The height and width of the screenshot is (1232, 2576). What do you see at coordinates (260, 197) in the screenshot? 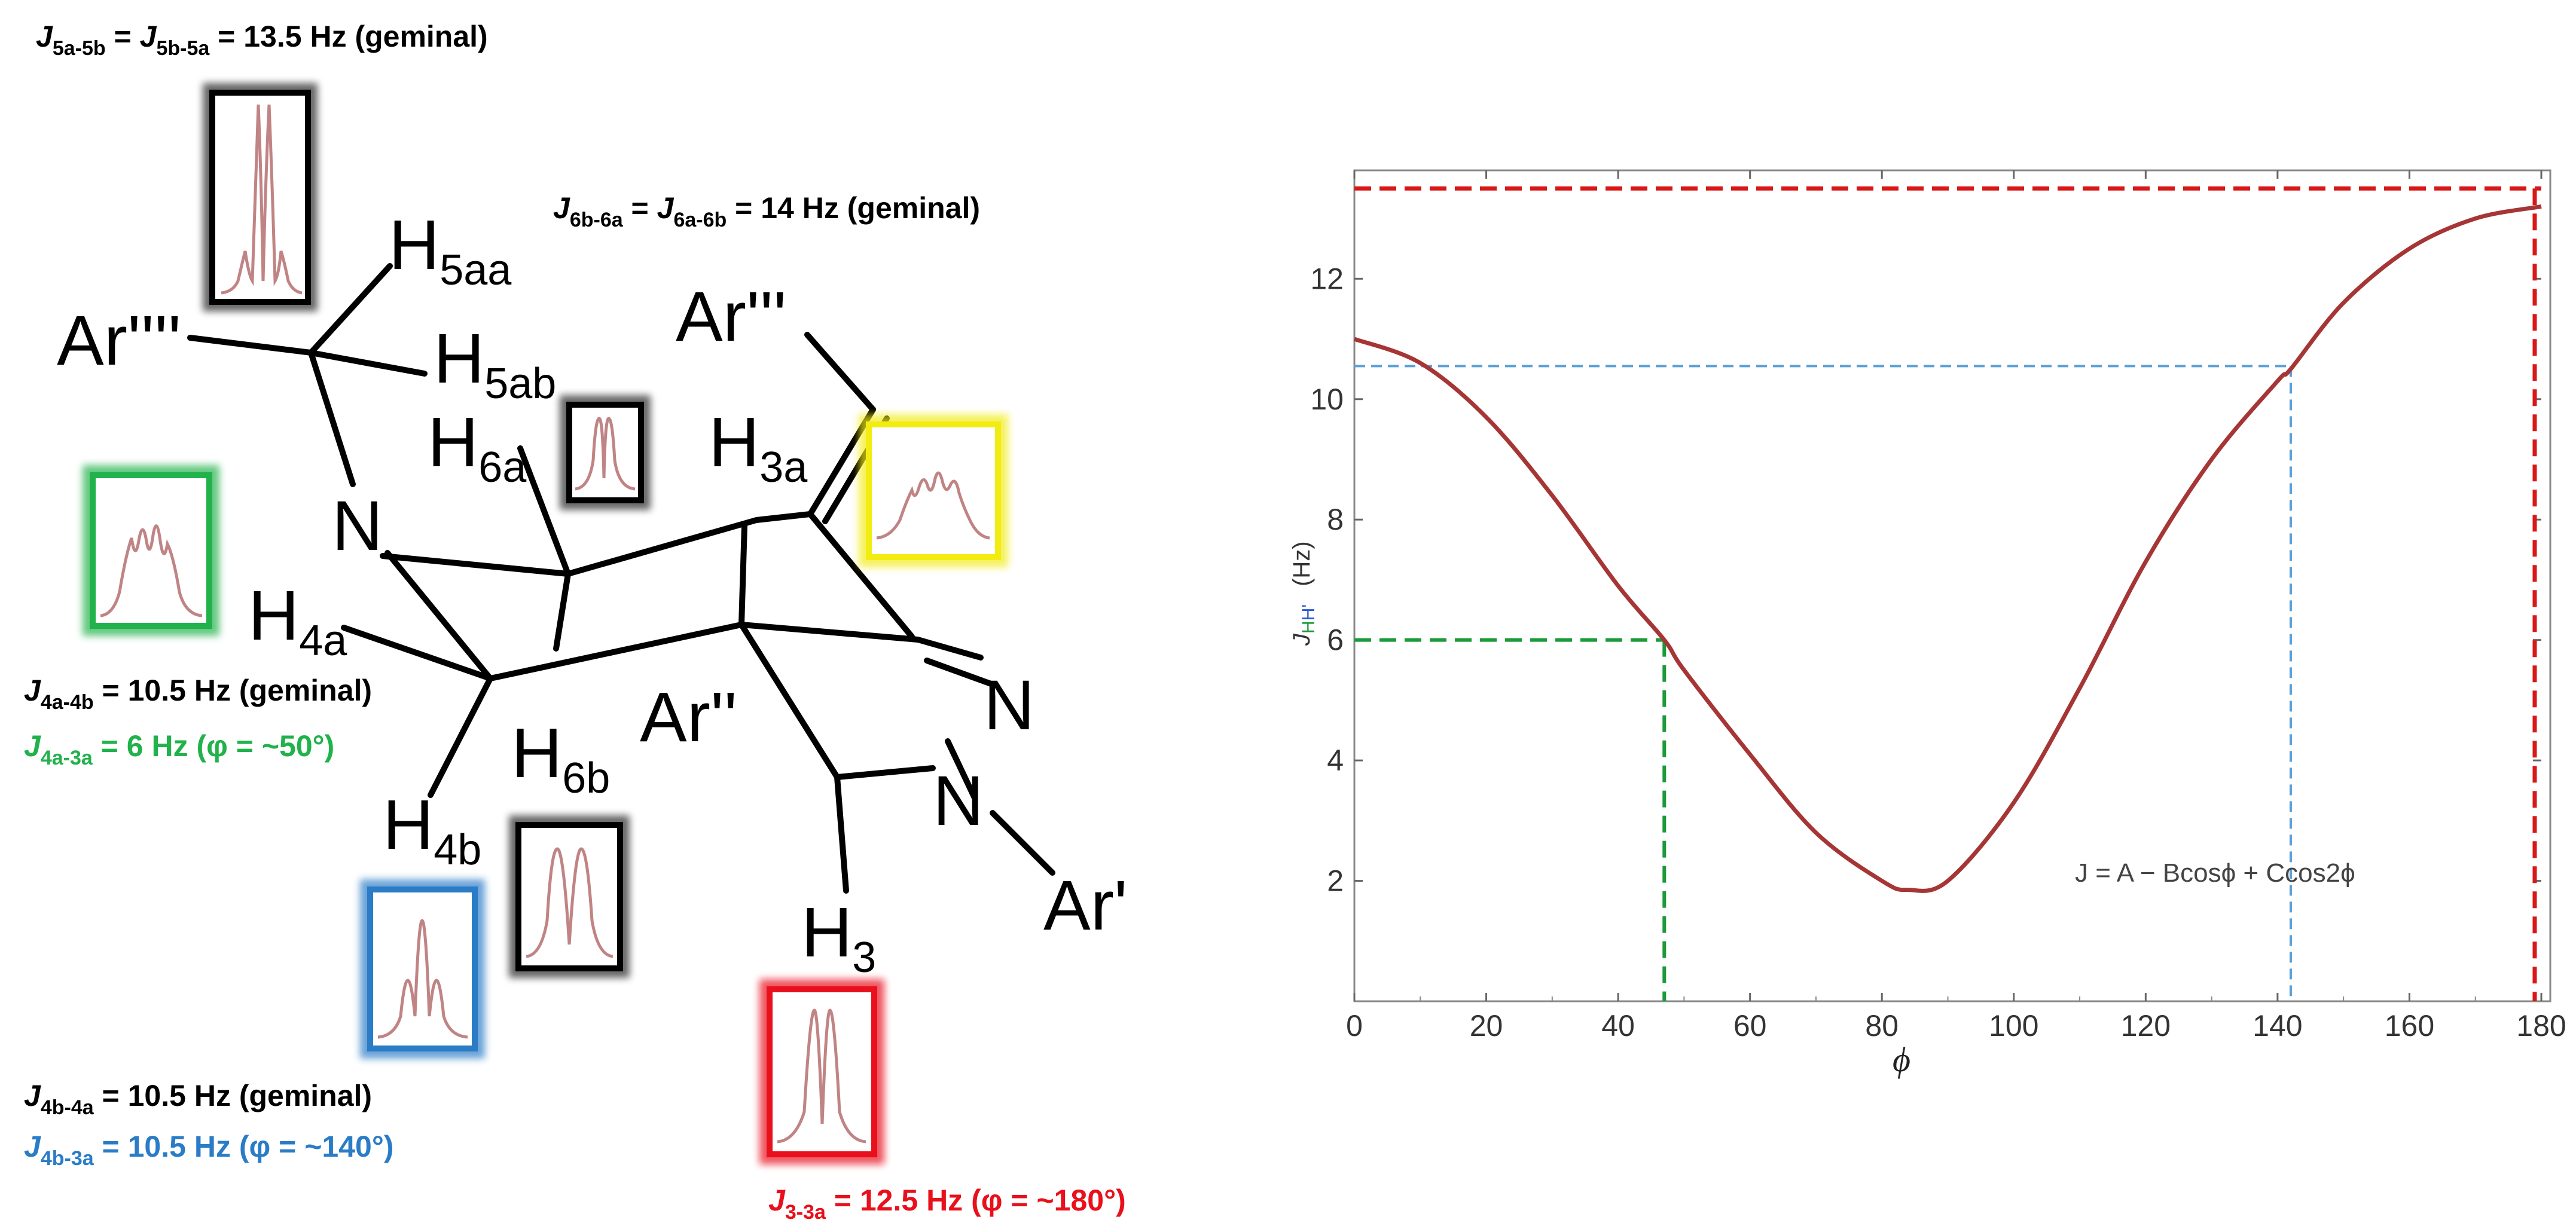
I see `multiplet-h5-inset` at bounding box center [260, 197].